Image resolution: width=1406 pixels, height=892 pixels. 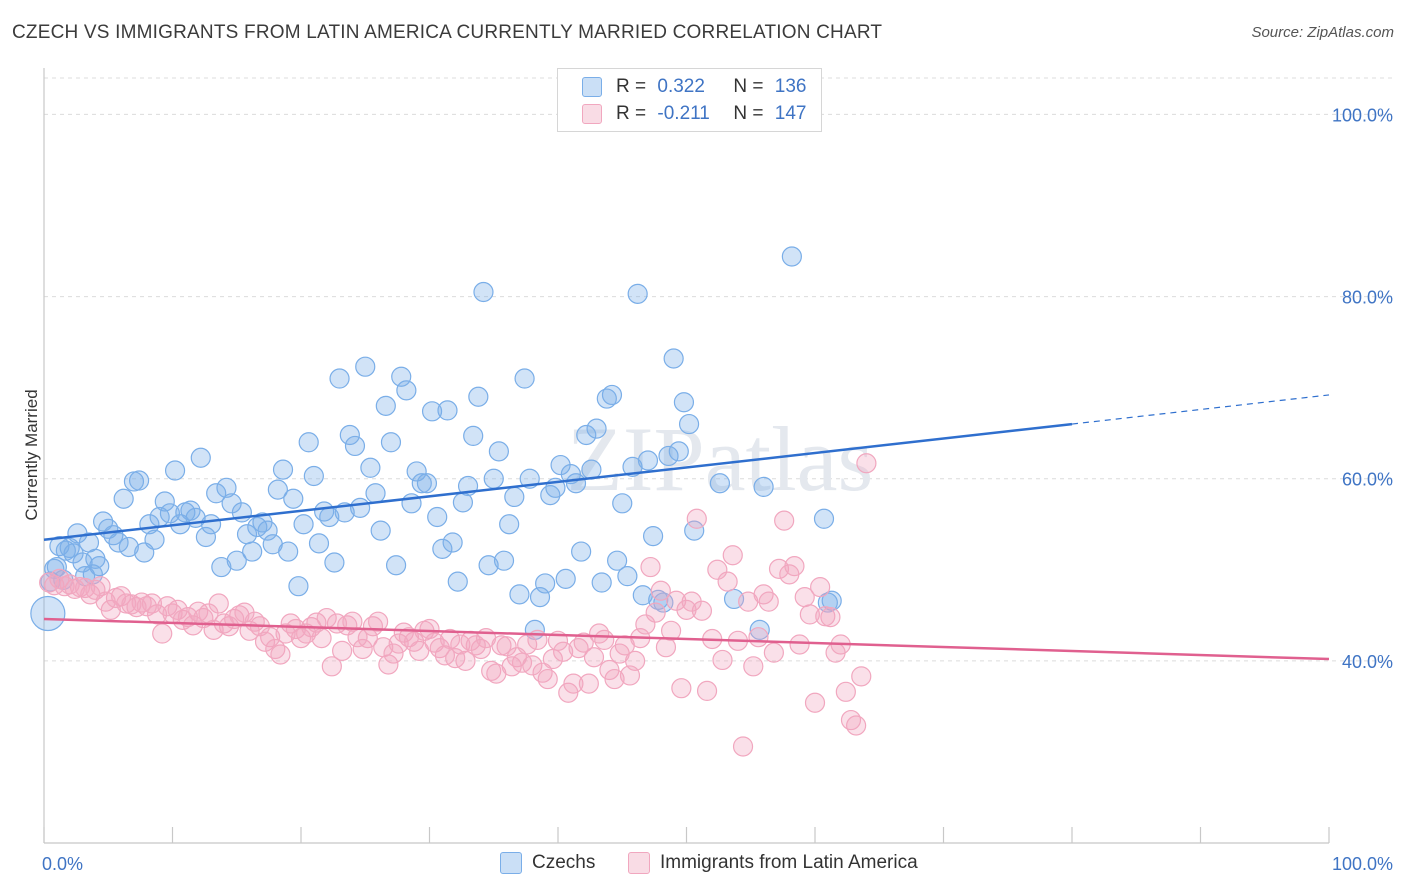 I want to click on n-value-latin-america: 147, so click(x=790, y=113).